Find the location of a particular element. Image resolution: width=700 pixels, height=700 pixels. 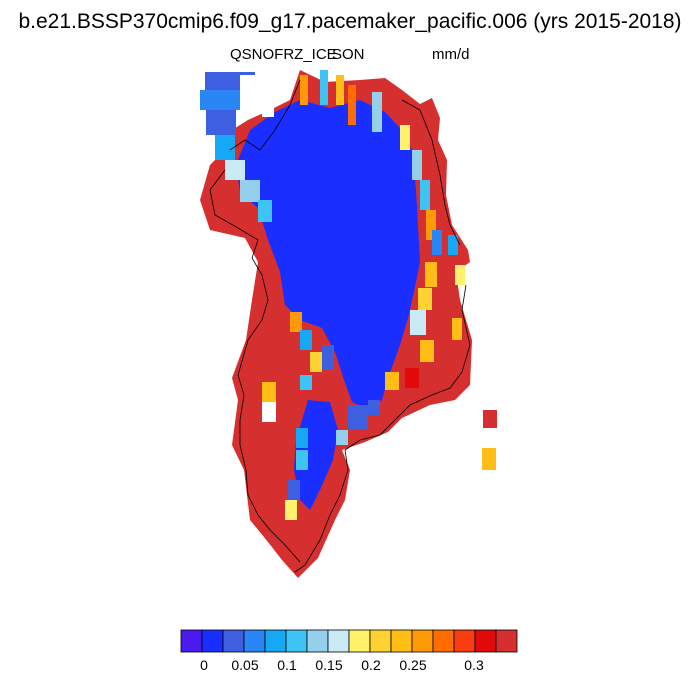

colorbar-tick-label: 0.3 is located at coordinates (474, 665).